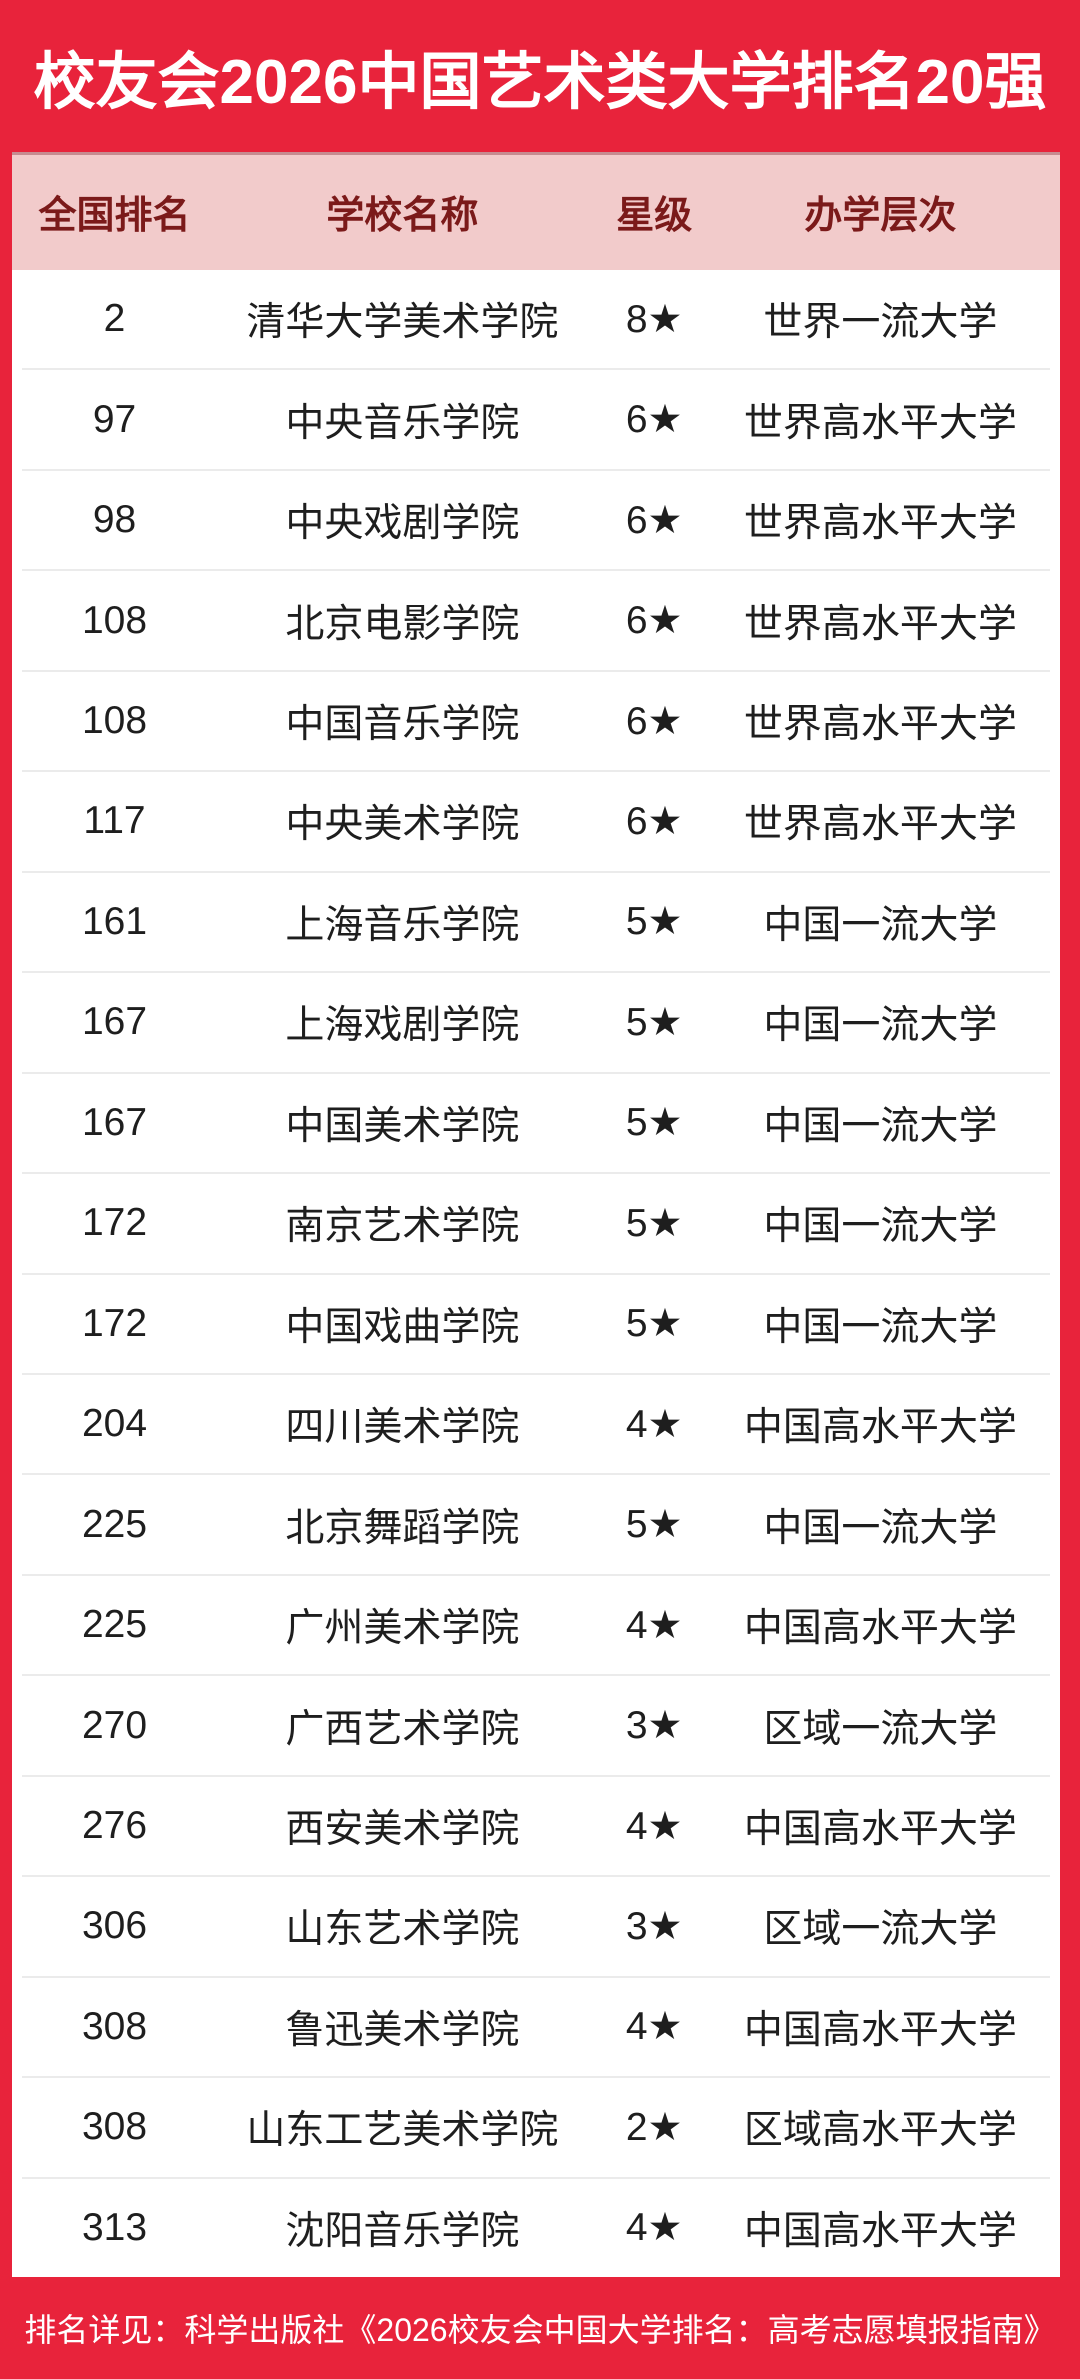 The height and width of the screenshot is (2379, 1080). I want to click on row-national-rank: 313, so click(114, 2227).